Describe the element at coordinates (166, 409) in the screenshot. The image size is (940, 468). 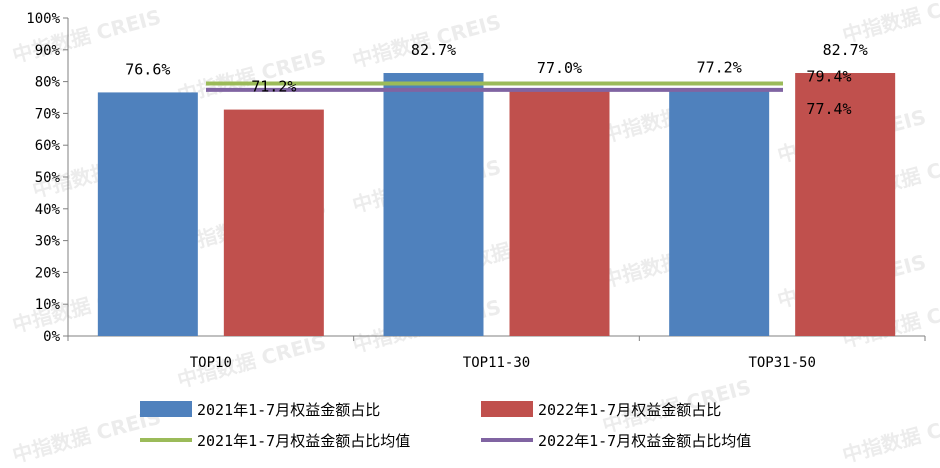
I see `legend-2021-bar-swatch` at that location.